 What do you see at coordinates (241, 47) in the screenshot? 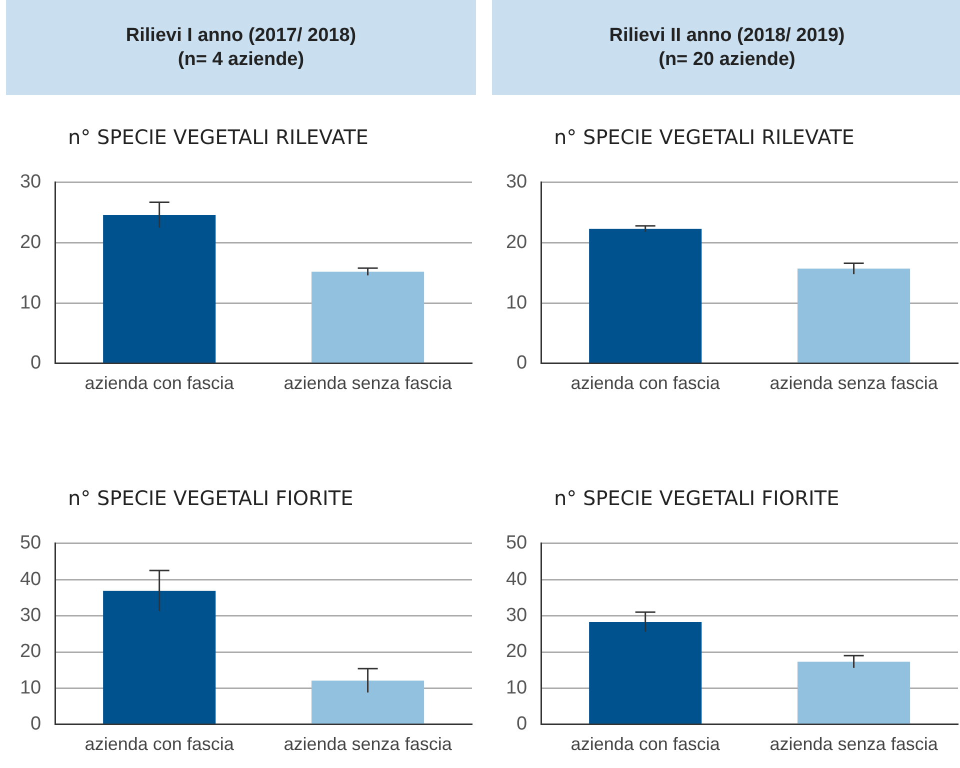
I see `chart-subtitle: Rilievi I anno (2017/ 2018) (n= 4 aziende)` at bounding box center [241, 47].